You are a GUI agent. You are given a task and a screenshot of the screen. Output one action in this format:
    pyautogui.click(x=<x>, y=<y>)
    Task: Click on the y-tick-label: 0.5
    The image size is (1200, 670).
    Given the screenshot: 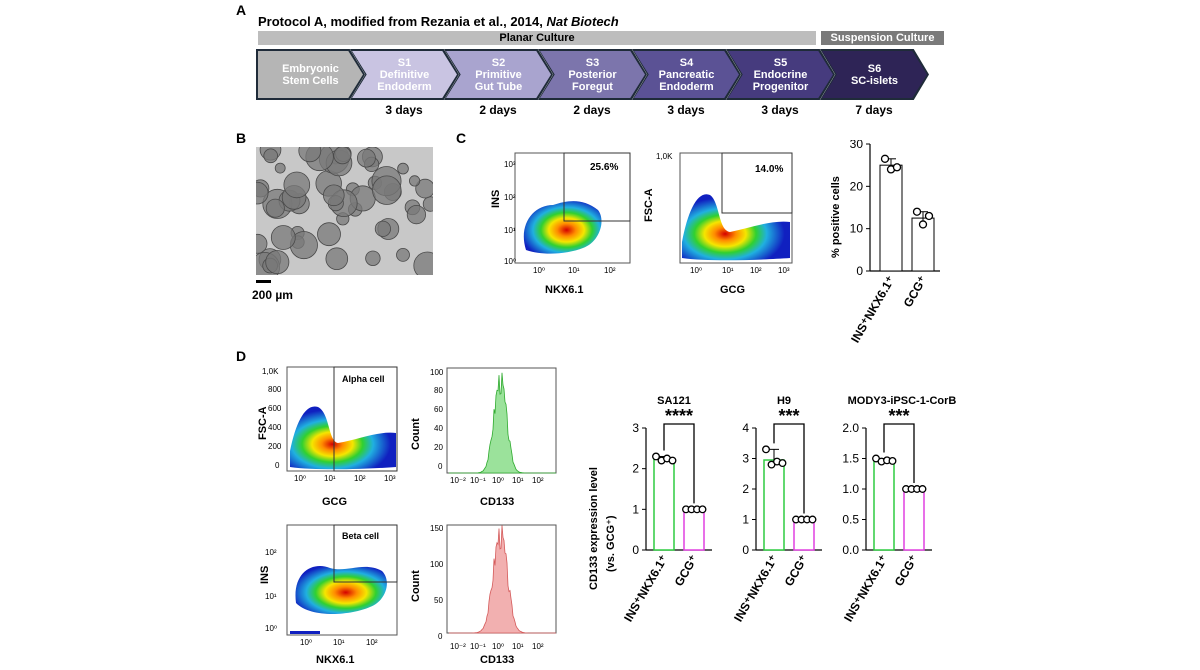 What is the action you would take?
    pyautogui.click(x=850, y=520)
    